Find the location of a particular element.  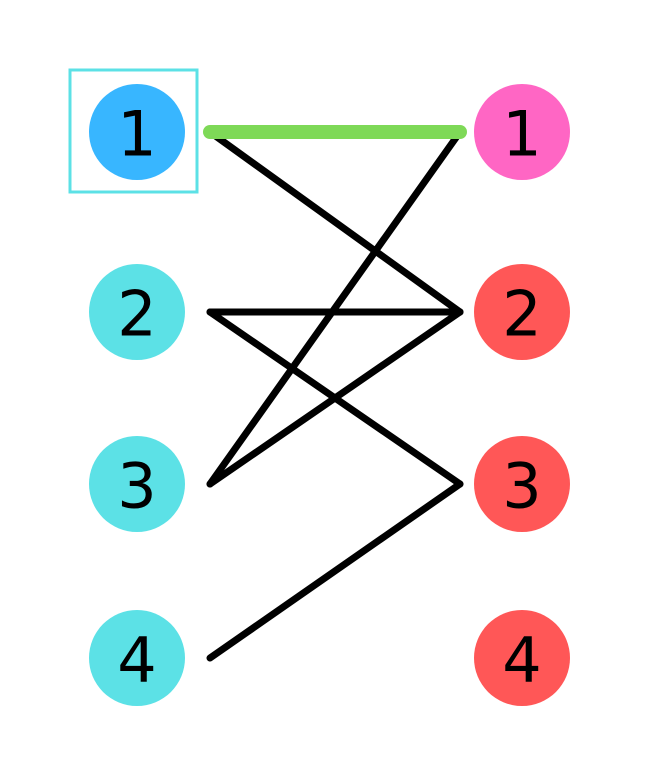

left-node-label: 1 is located at coordinates (136, 134).